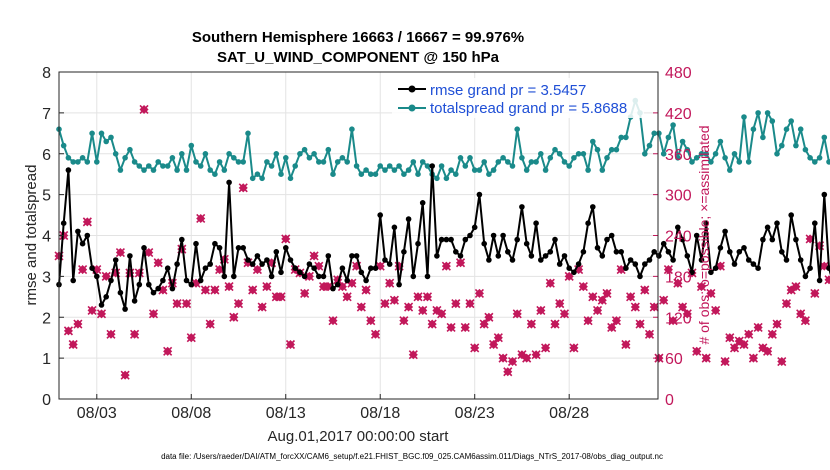  I want to click on y-tick-label: 7, so click(46, 114).